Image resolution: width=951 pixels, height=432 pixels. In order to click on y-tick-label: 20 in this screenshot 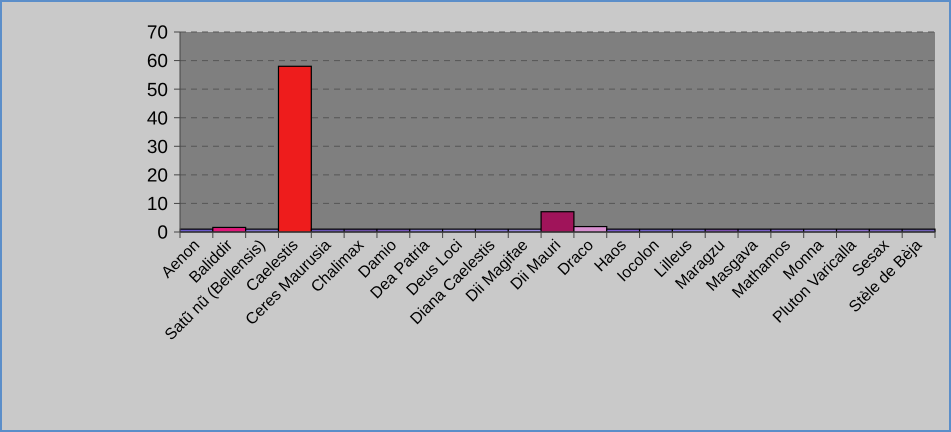, I will do `click(157, 176)`.